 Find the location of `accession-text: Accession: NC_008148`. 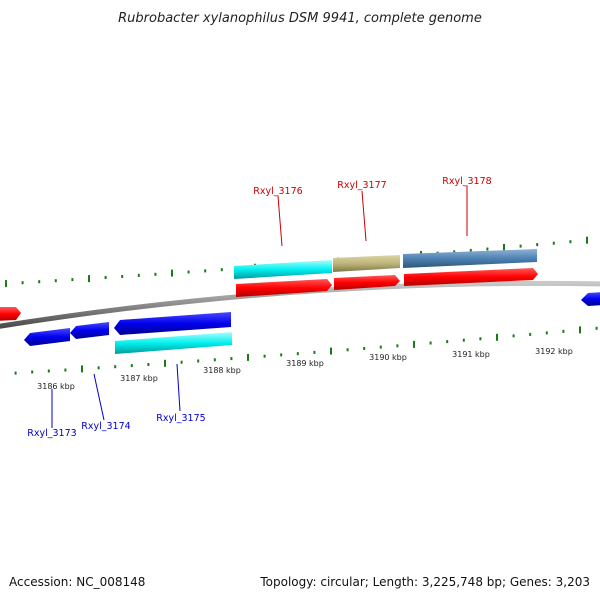

accession-text: Accession: NC_008148 is located at coordinates (77, 582).